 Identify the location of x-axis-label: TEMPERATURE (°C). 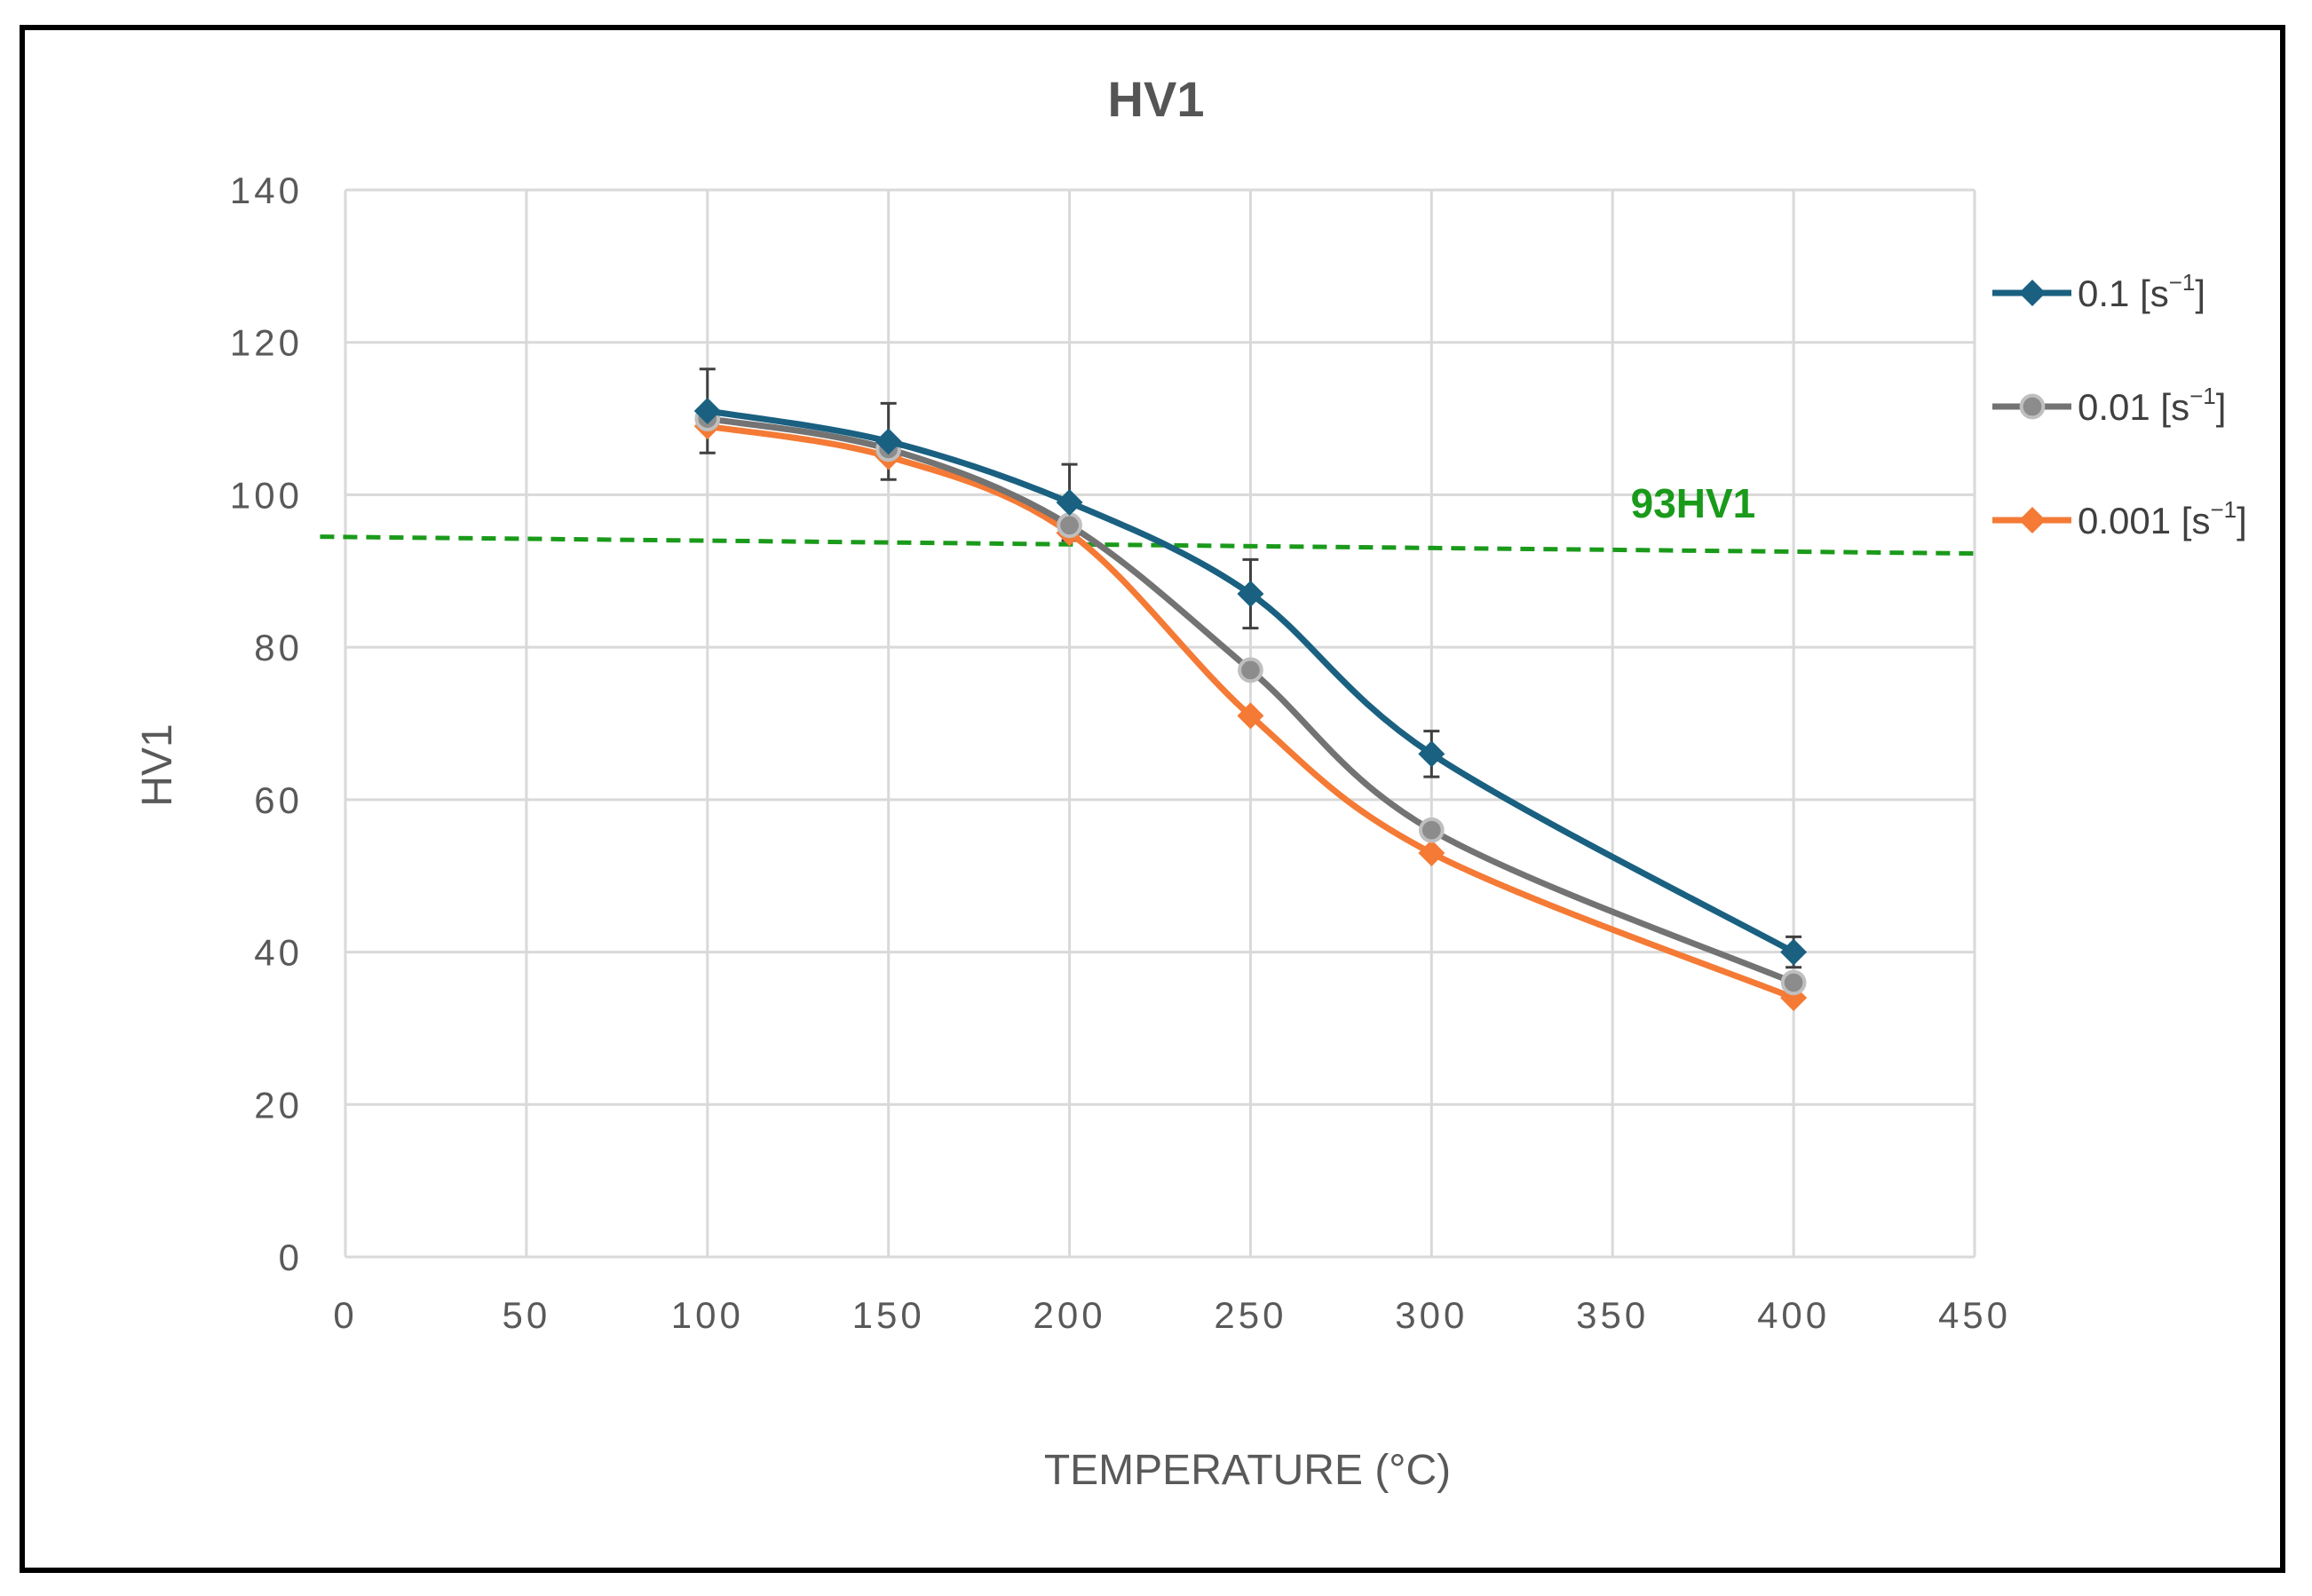
(1247, 1470).